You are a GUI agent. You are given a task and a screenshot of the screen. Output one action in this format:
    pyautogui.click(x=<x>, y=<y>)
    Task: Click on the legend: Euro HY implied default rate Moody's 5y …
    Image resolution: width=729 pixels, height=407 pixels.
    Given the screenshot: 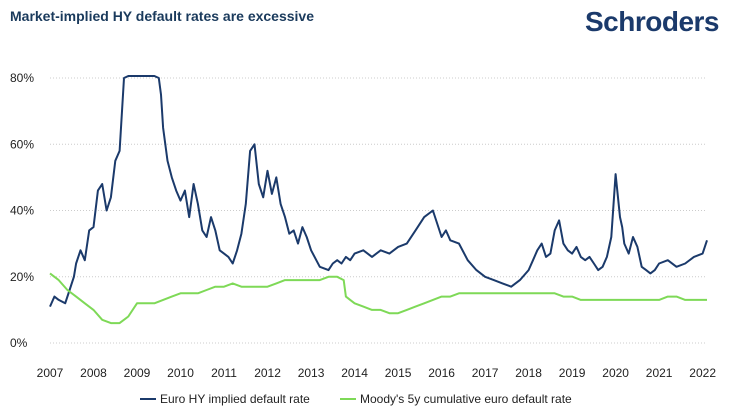 What is the action you would take?
    pyautogui.click(x=356, y=399)
    